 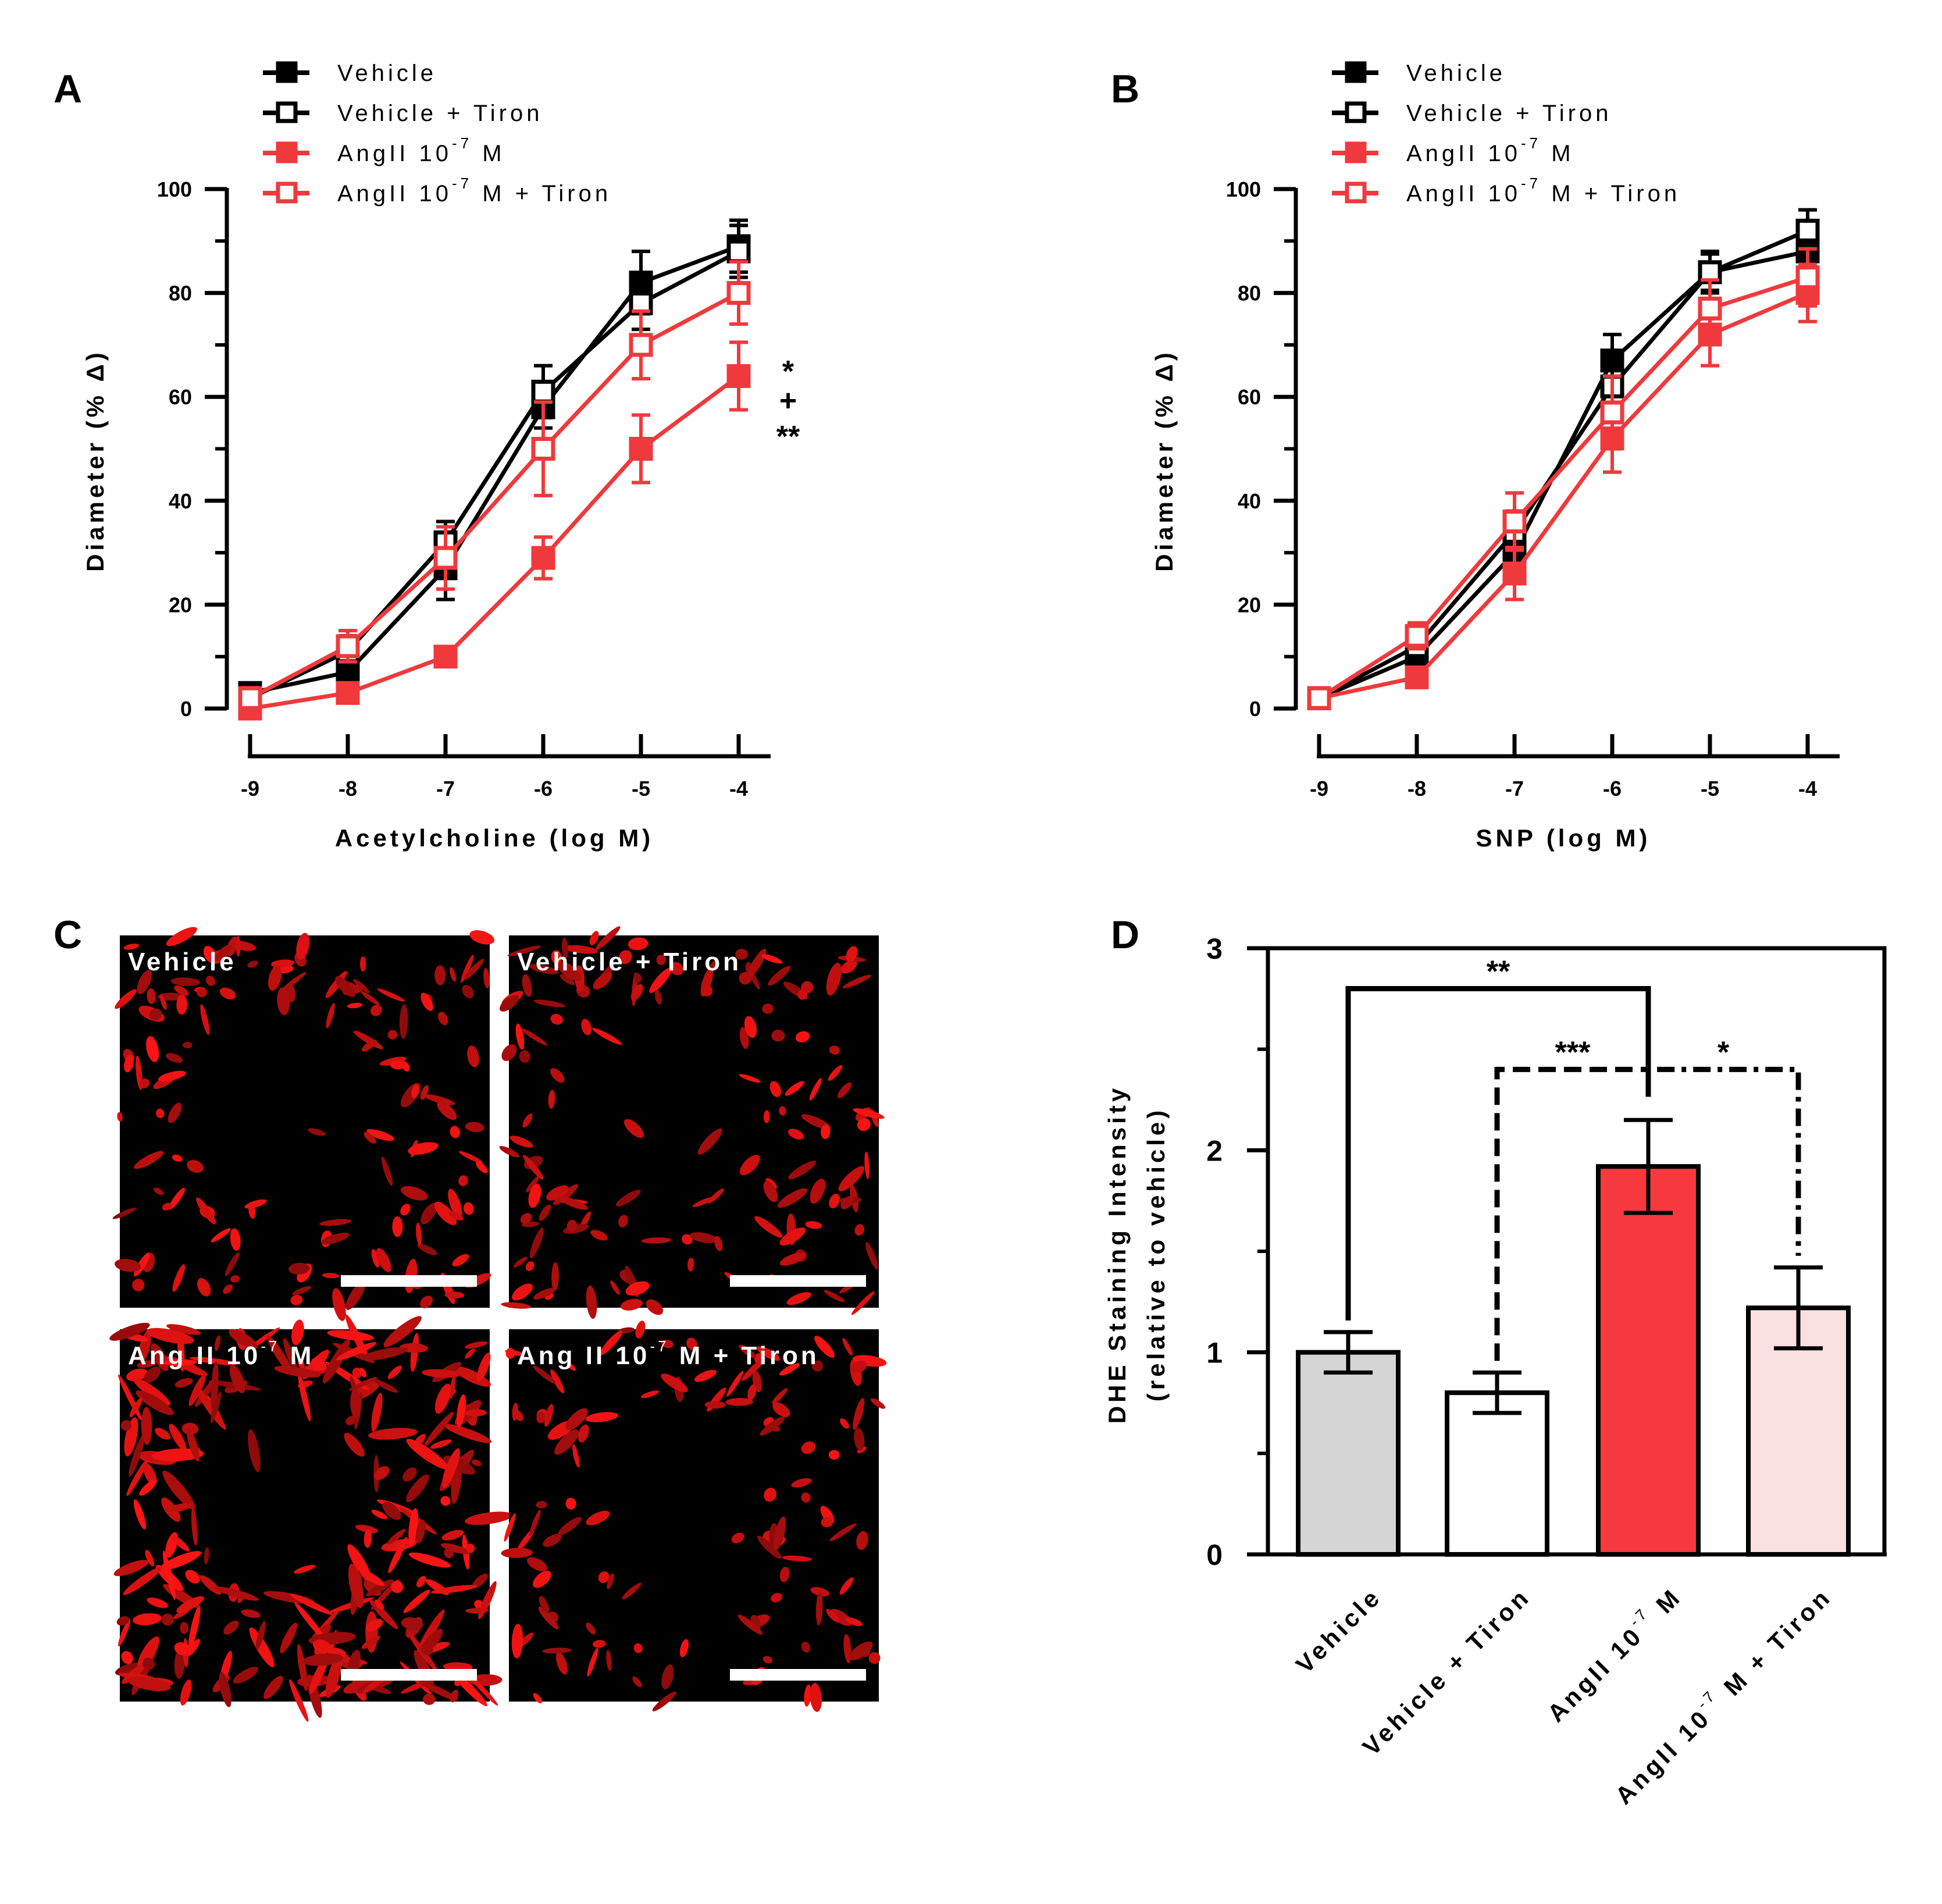 What do you see at coordinates (68, 89) in the screenshot?
I see `panel-label-a: A` at bounding box center [68, 89].